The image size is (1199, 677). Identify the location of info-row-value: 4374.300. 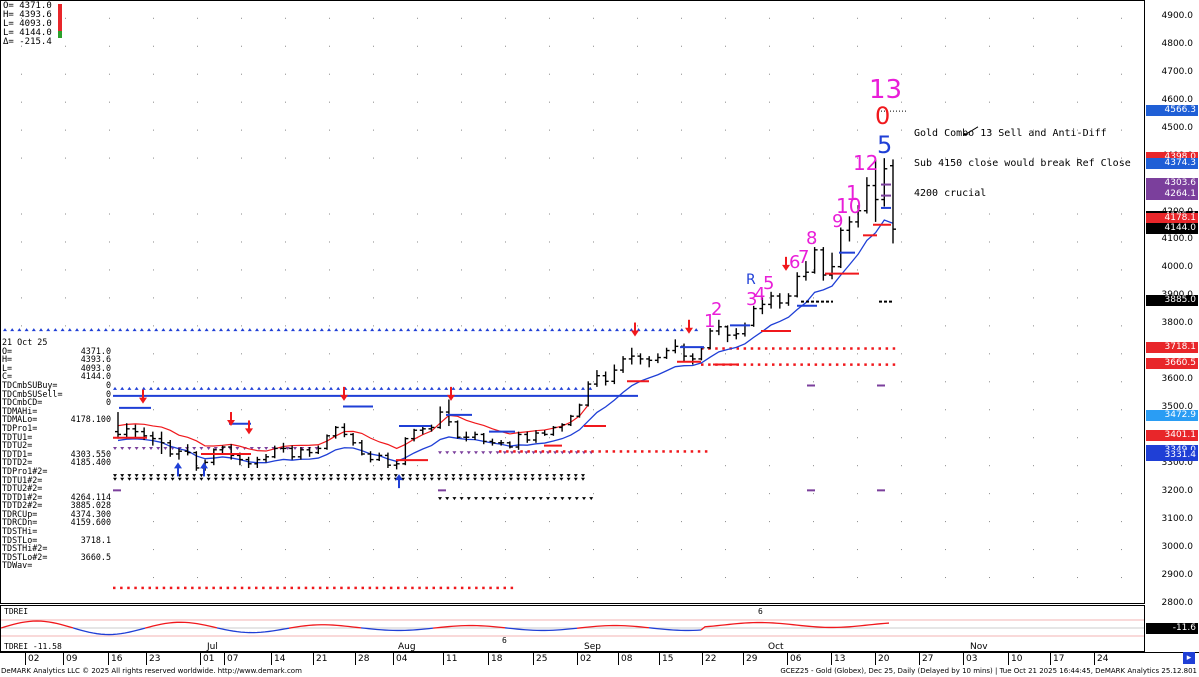
(90, 513).